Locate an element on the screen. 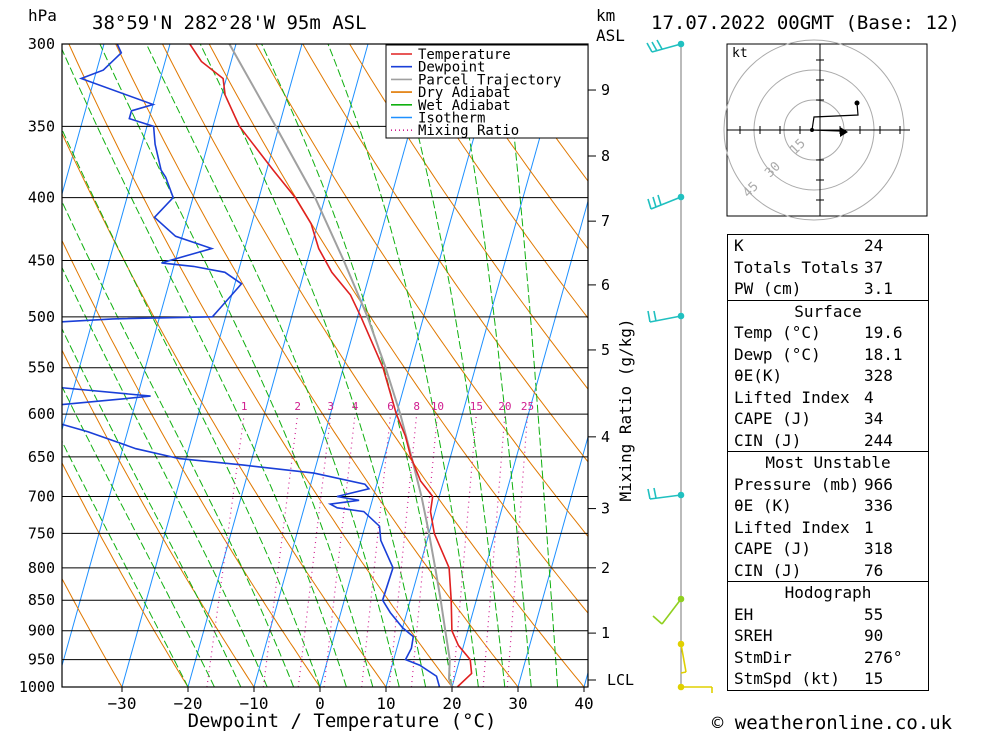  mixing-ratio-label: 1 is located at coordinates (244, 406).